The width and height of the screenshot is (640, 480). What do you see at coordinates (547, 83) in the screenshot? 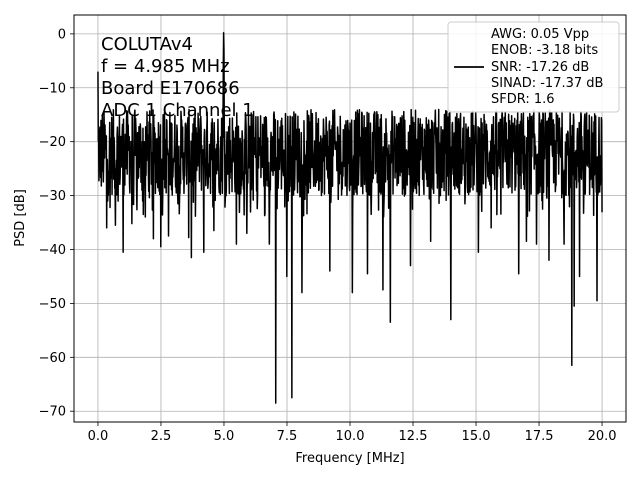
I see `legend-line-4: SINAD: -17.37 dB` at bounding box center [547, 83].